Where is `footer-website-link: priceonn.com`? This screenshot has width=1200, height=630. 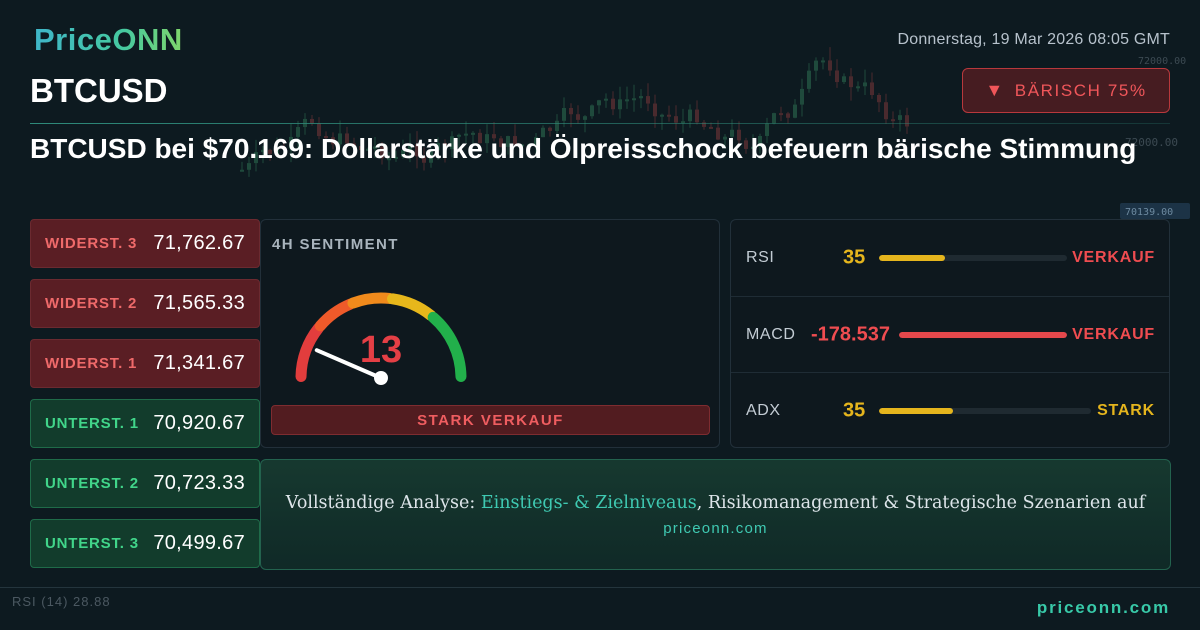 footer-website-link: priceonn.com is located at coordinates (1103, 607).